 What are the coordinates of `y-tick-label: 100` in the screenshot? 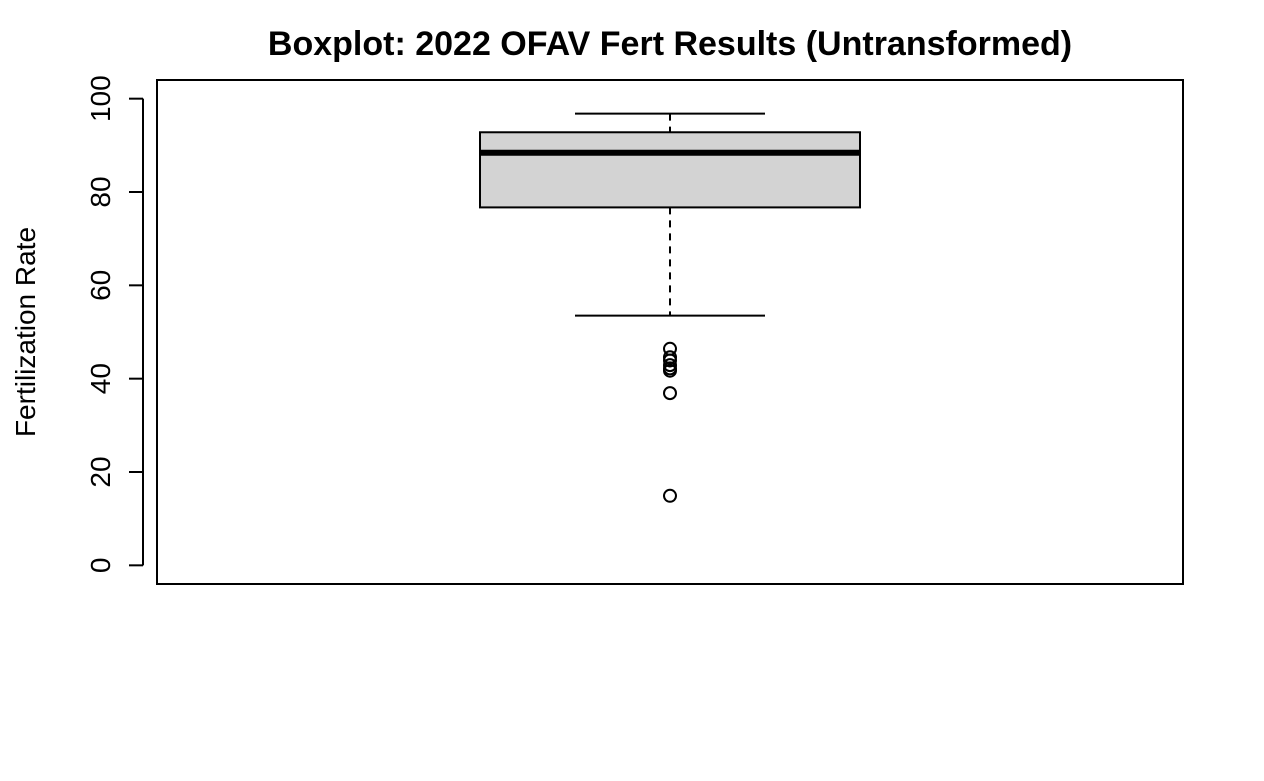 It's located at (100, 98).